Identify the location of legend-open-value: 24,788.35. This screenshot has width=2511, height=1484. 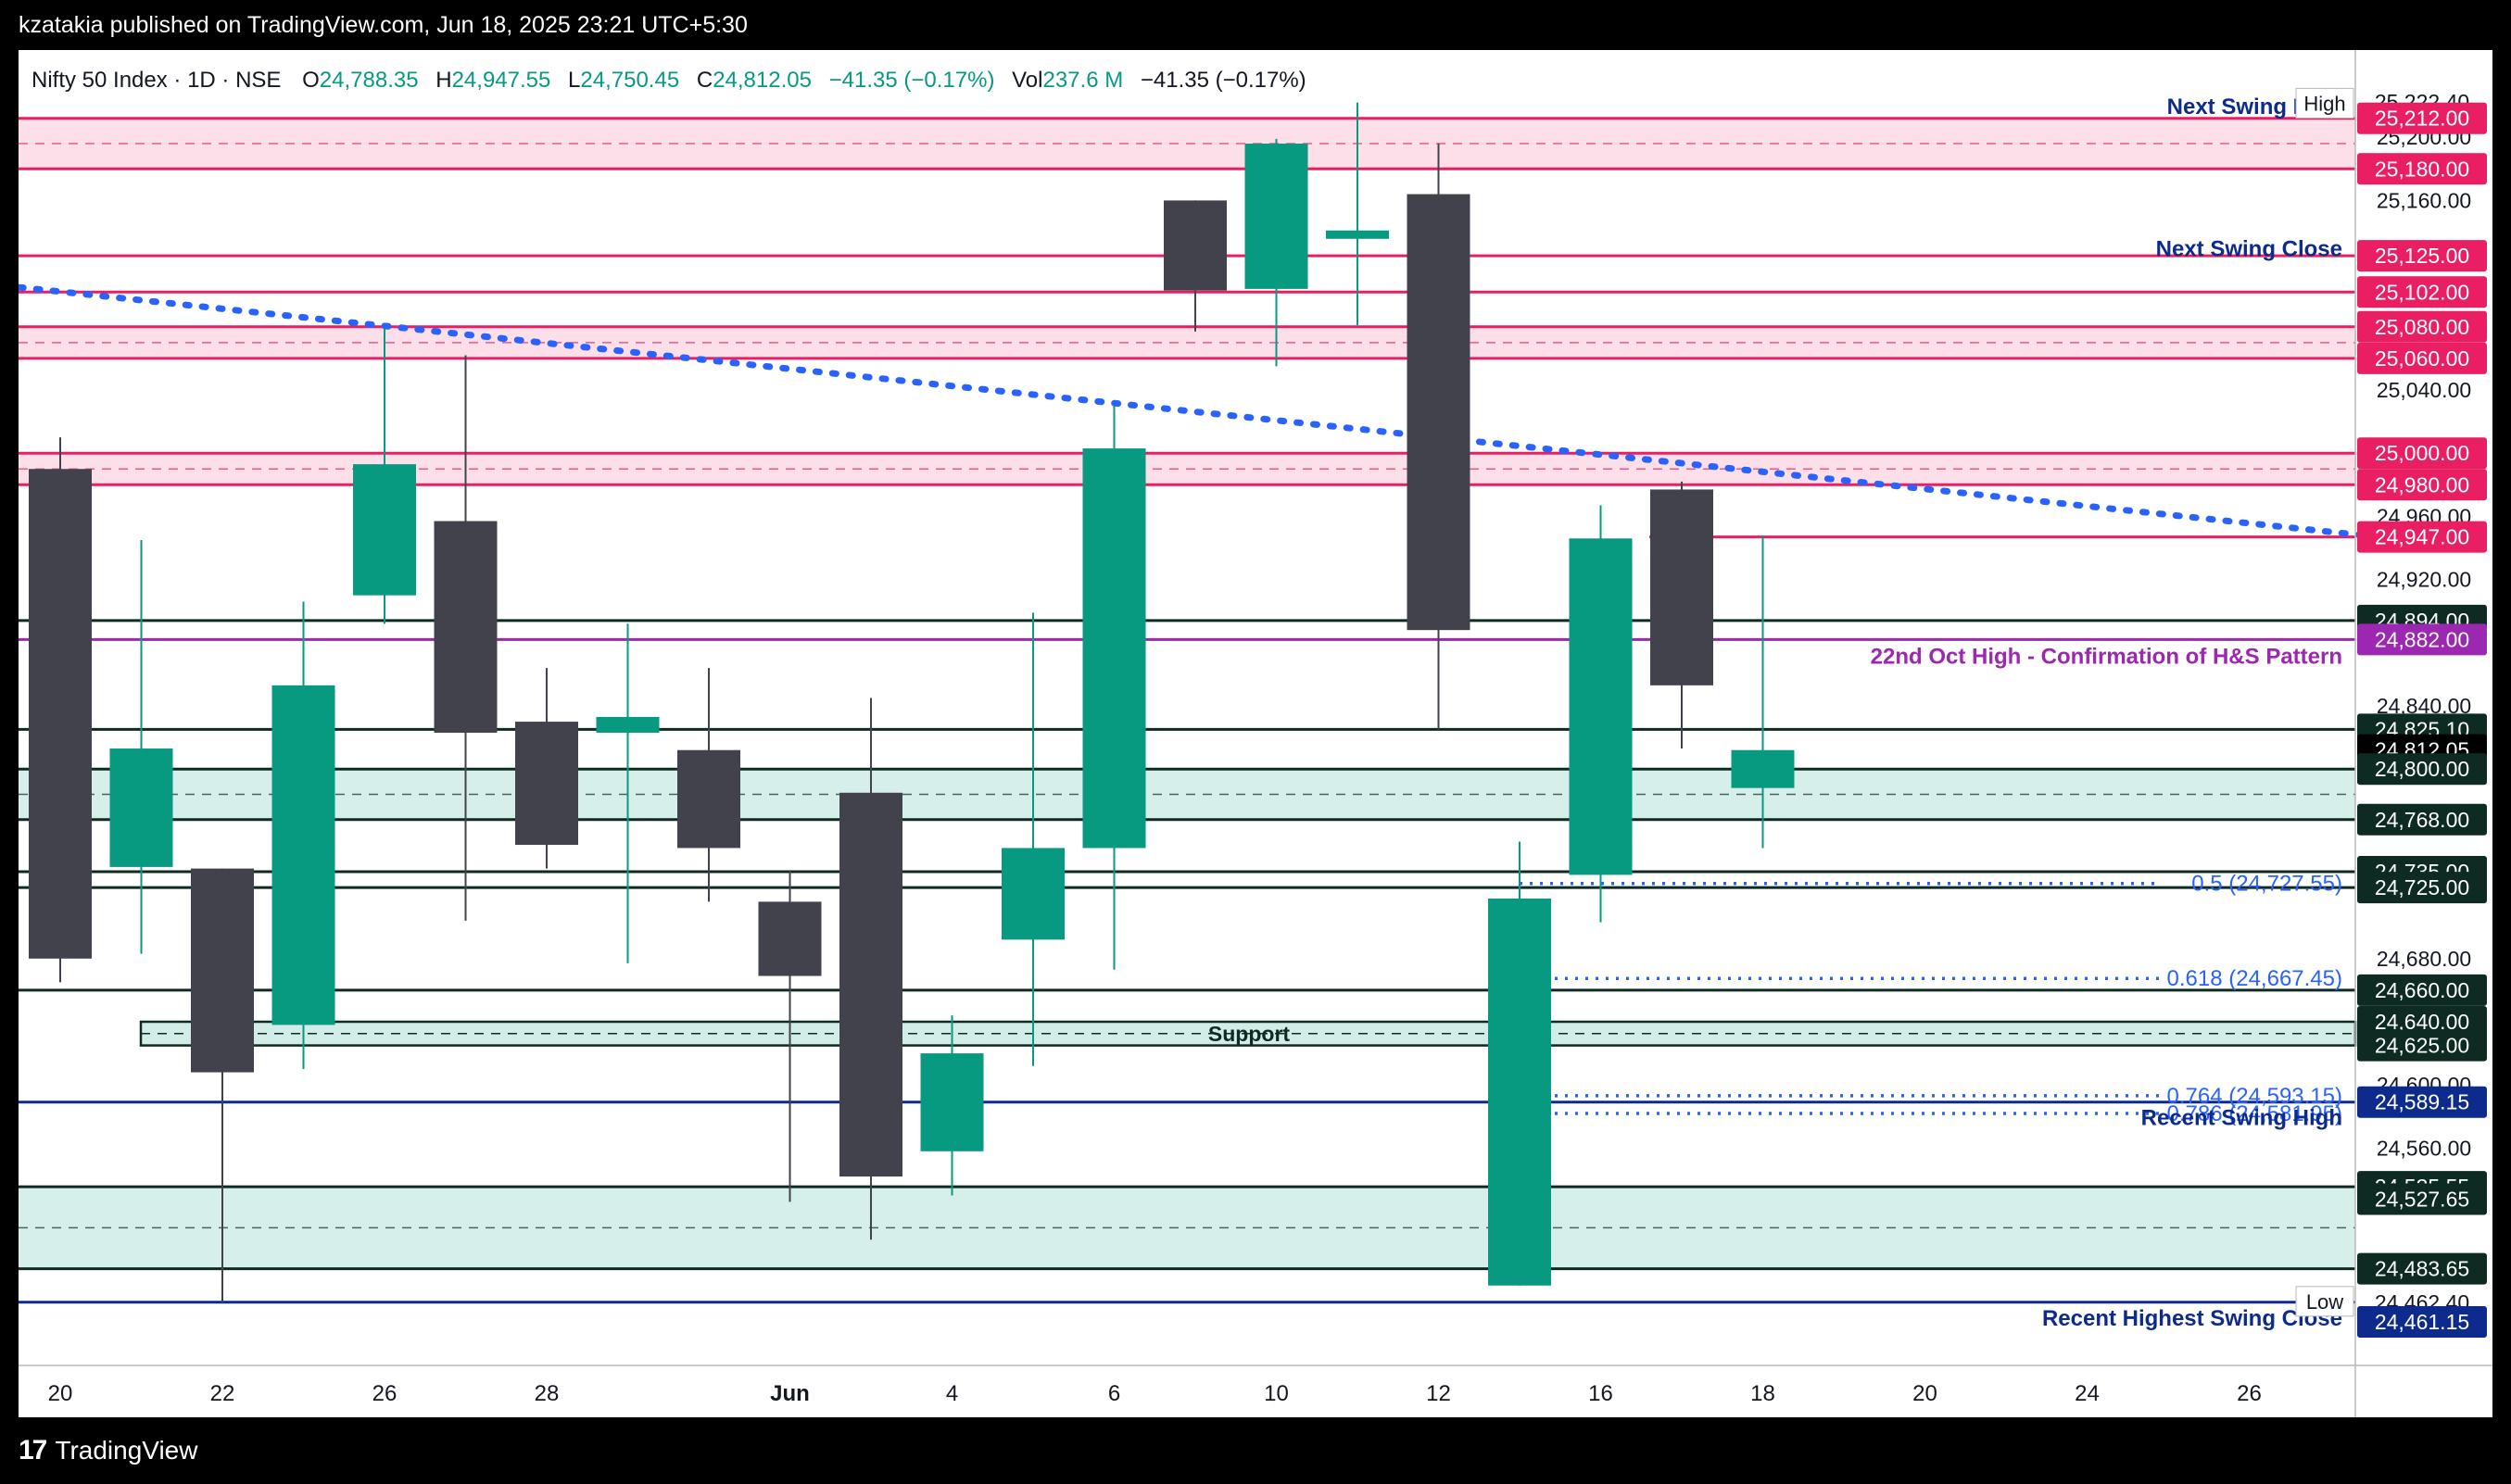
(370, 80).